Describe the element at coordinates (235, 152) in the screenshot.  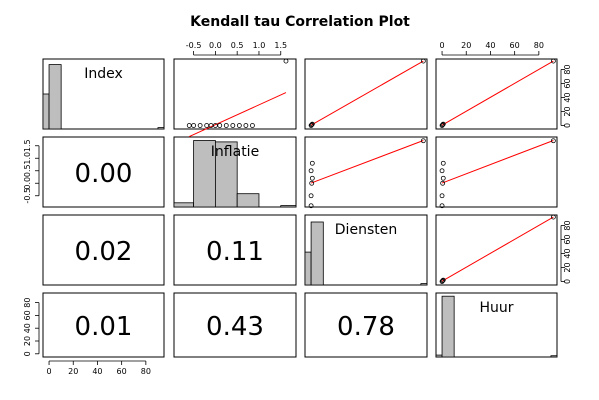
I see `variable-label: Inflatie` at that location.